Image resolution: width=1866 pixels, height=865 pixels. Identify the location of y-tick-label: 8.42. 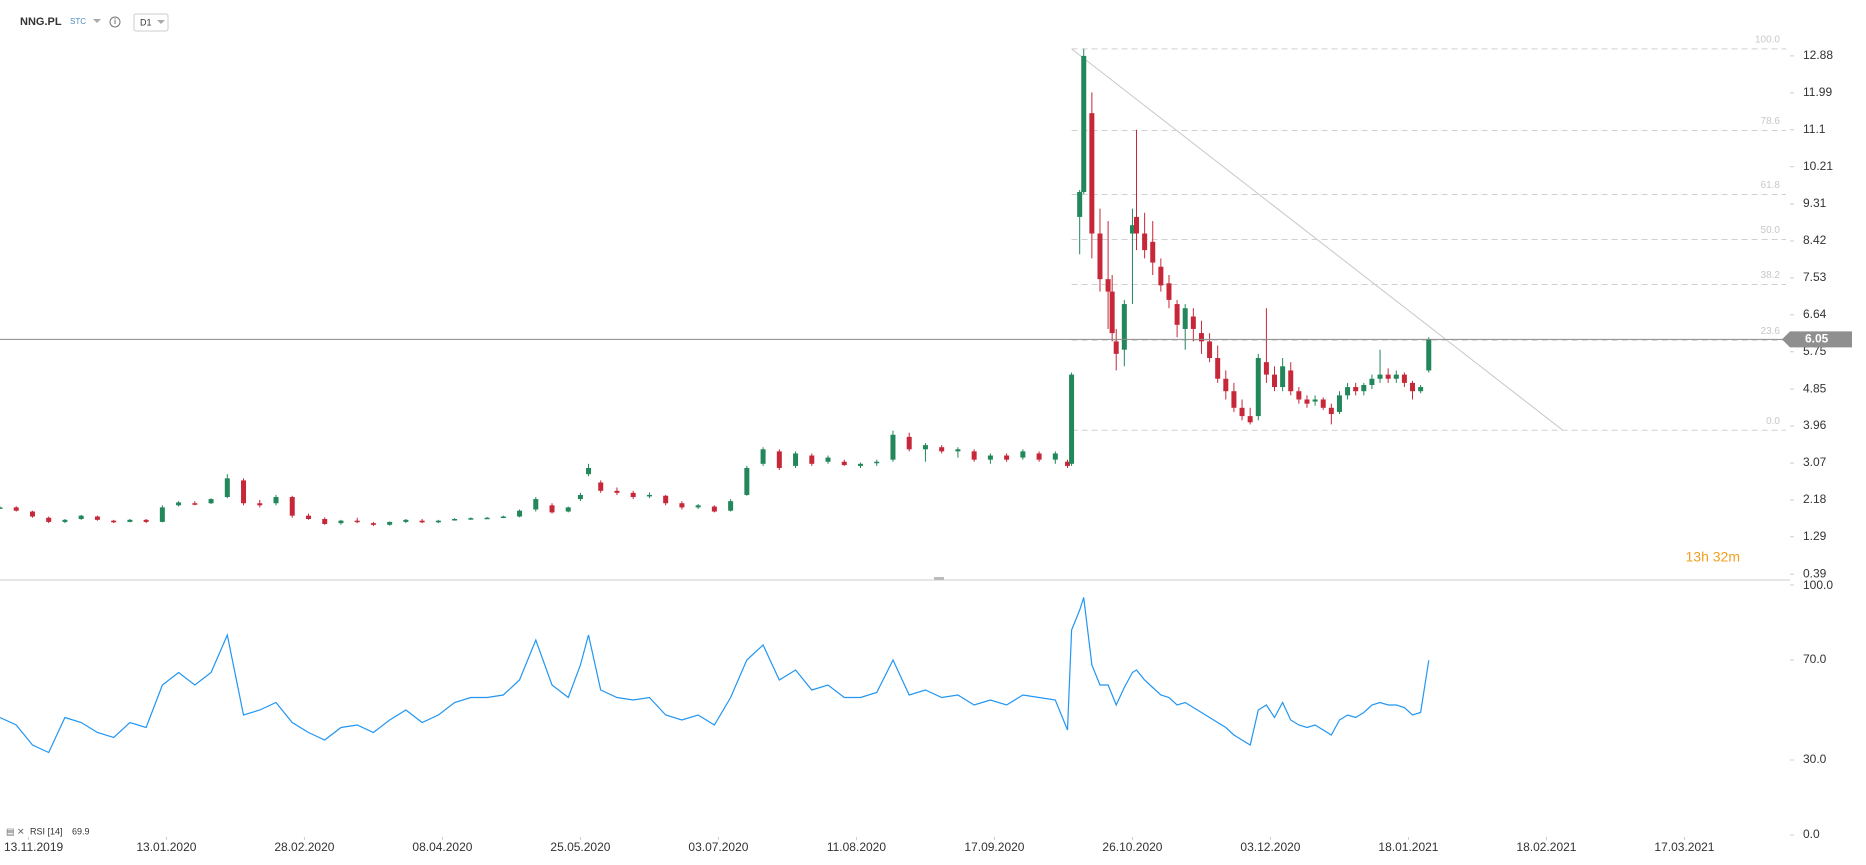
(1815, 240).